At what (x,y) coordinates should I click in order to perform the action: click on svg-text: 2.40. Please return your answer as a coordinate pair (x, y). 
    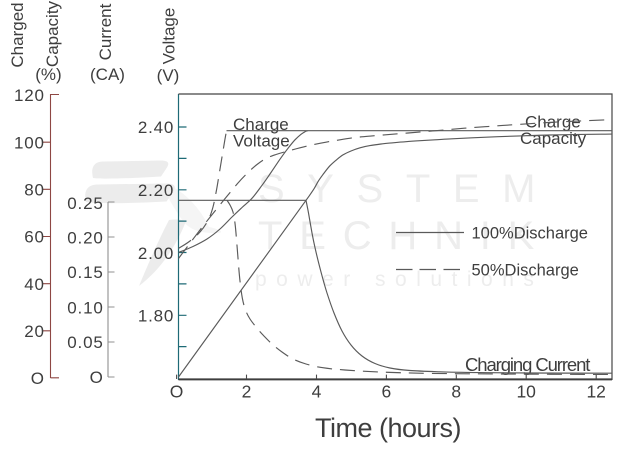
    Looking at the image, I should click on (156, 127).